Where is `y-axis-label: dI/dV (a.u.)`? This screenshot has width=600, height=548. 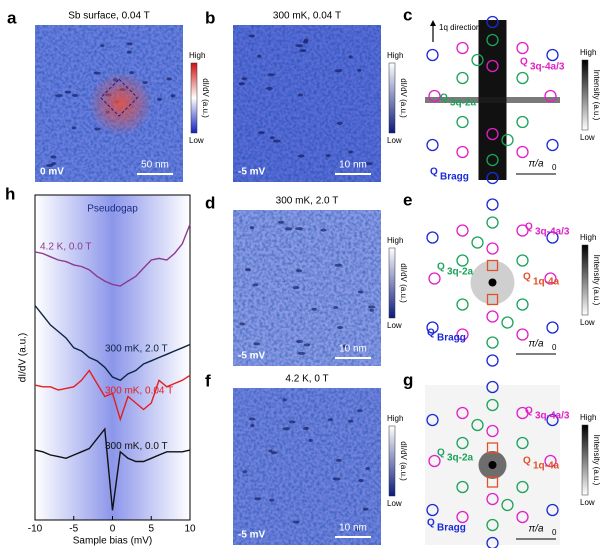
y-axis-label: dI/dV (a.u.) is located at coordinates (23, 357).